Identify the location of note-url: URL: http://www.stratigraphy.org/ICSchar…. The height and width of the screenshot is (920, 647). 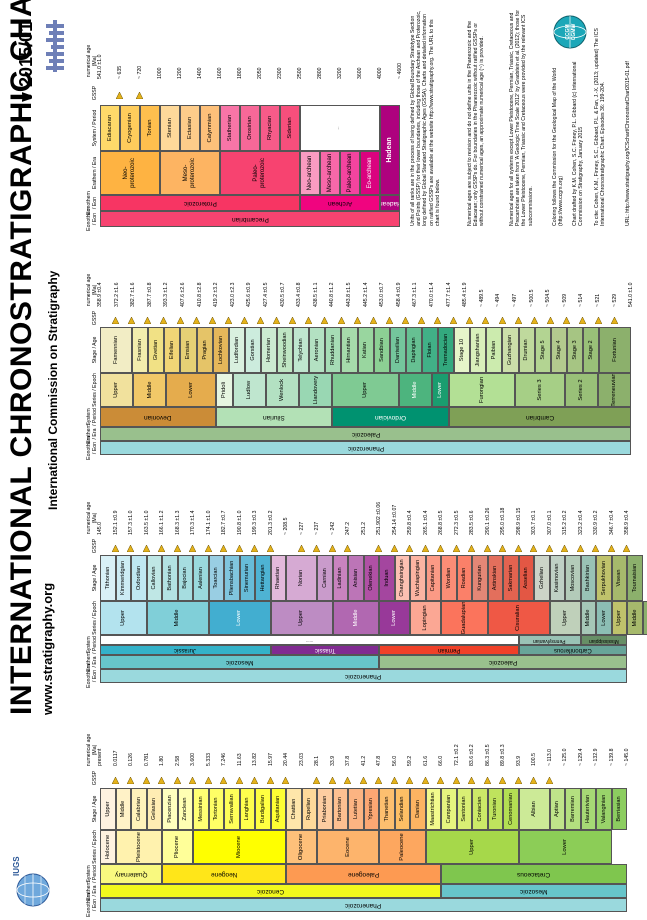
(628, 143).